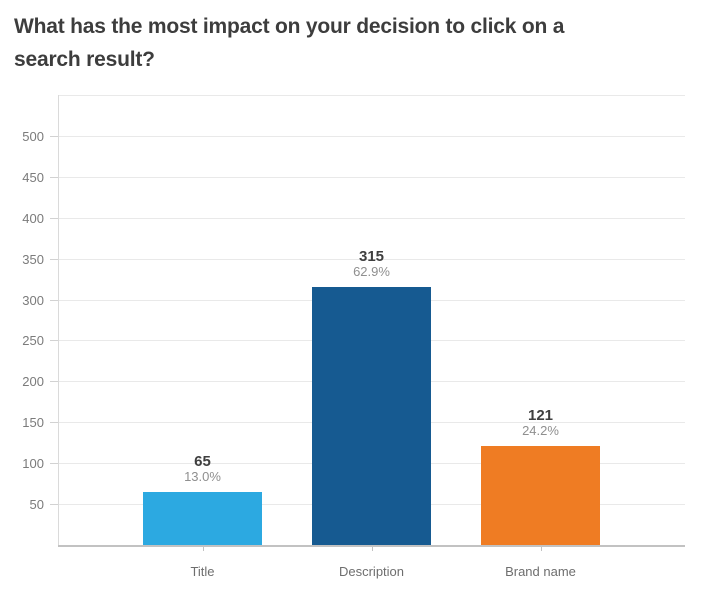 Image resolution: width=704 pixels, height=600 pixels. I want to click on bar-description, so click(371, 416).